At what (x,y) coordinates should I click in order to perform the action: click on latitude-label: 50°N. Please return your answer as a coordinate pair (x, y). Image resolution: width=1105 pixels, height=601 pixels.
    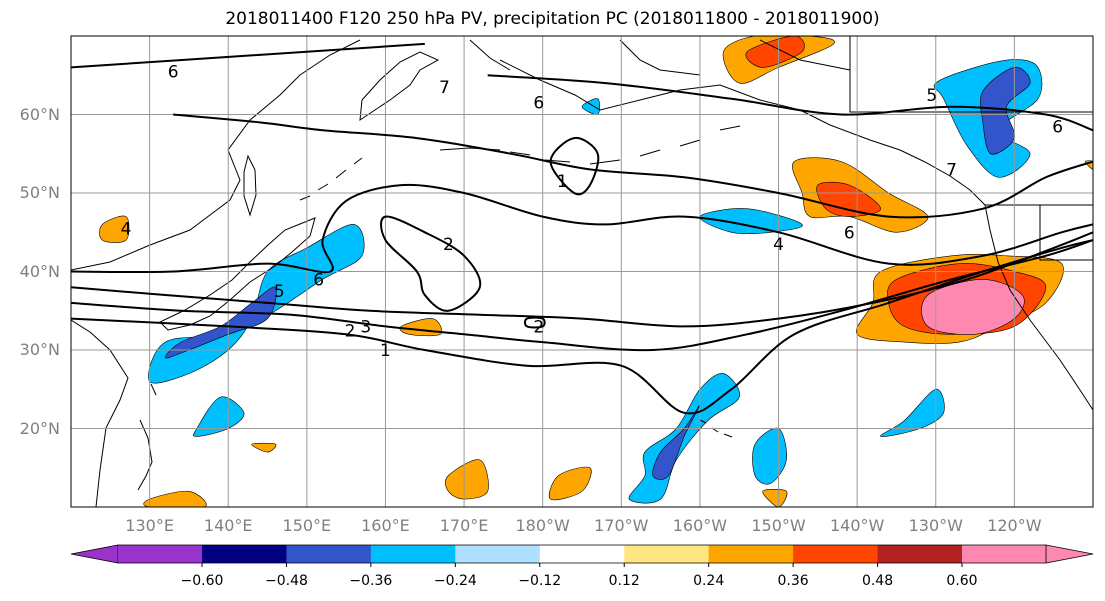
    Looking at the image, I should click on (39, 192).